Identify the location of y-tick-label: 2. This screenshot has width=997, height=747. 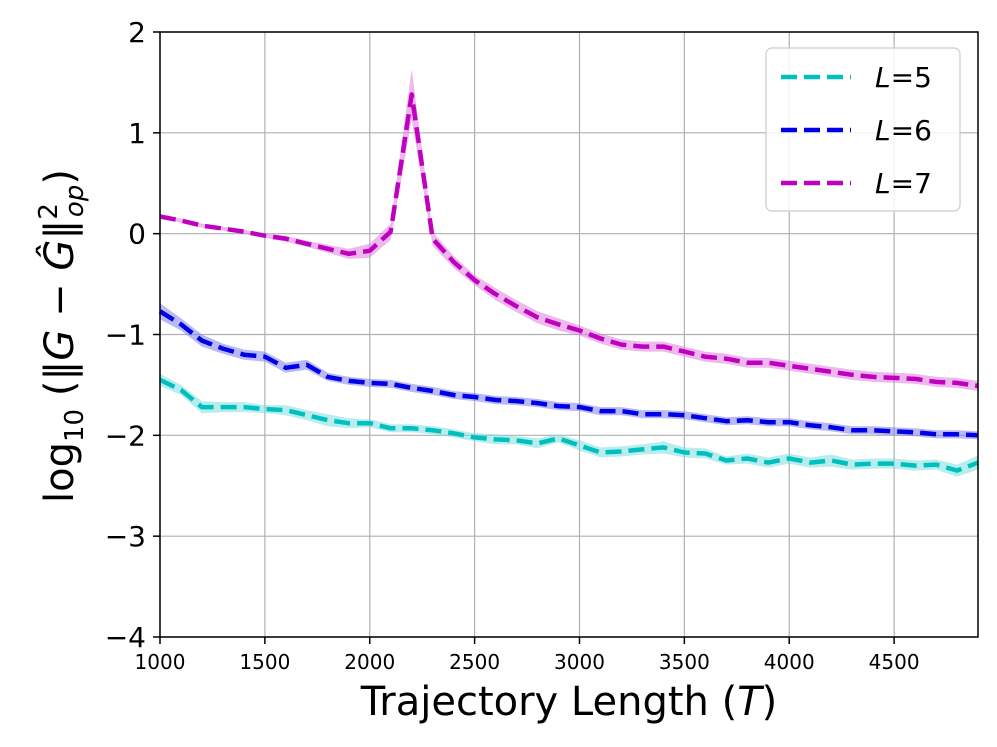
(137, 32).